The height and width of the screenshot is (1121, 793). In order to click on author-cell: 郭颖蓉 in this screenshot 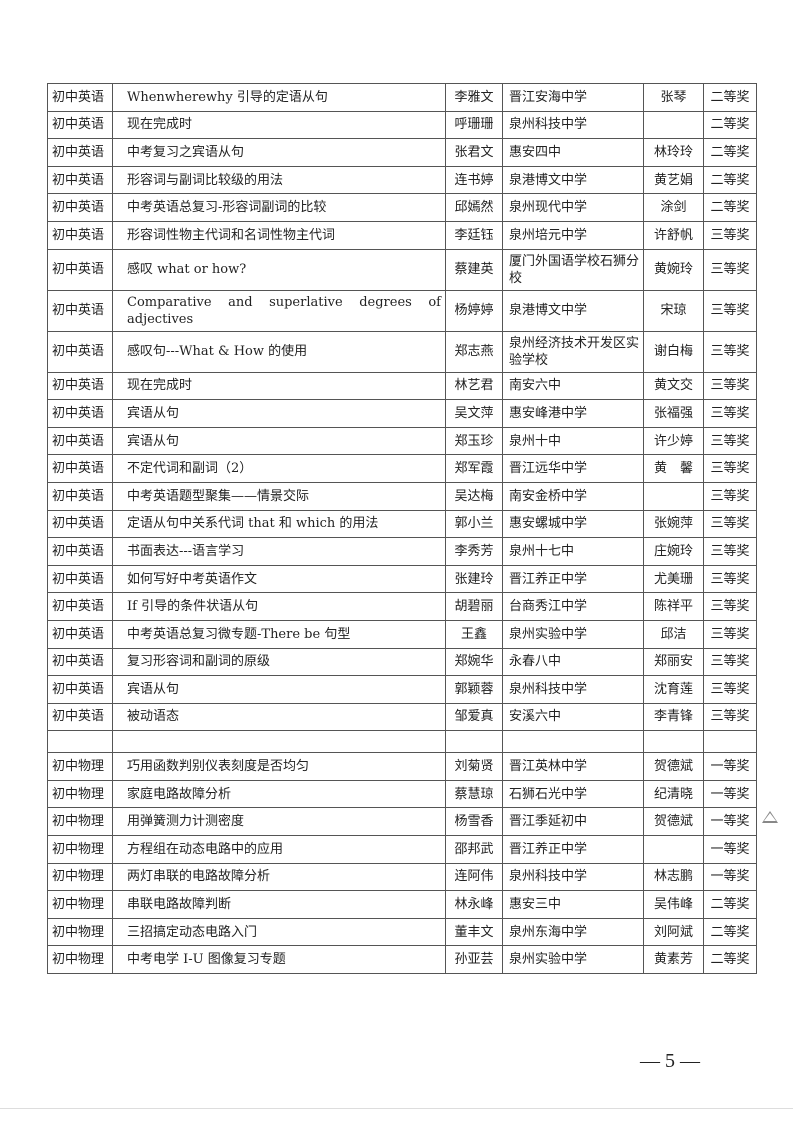, I will do `click(474, 689)`.